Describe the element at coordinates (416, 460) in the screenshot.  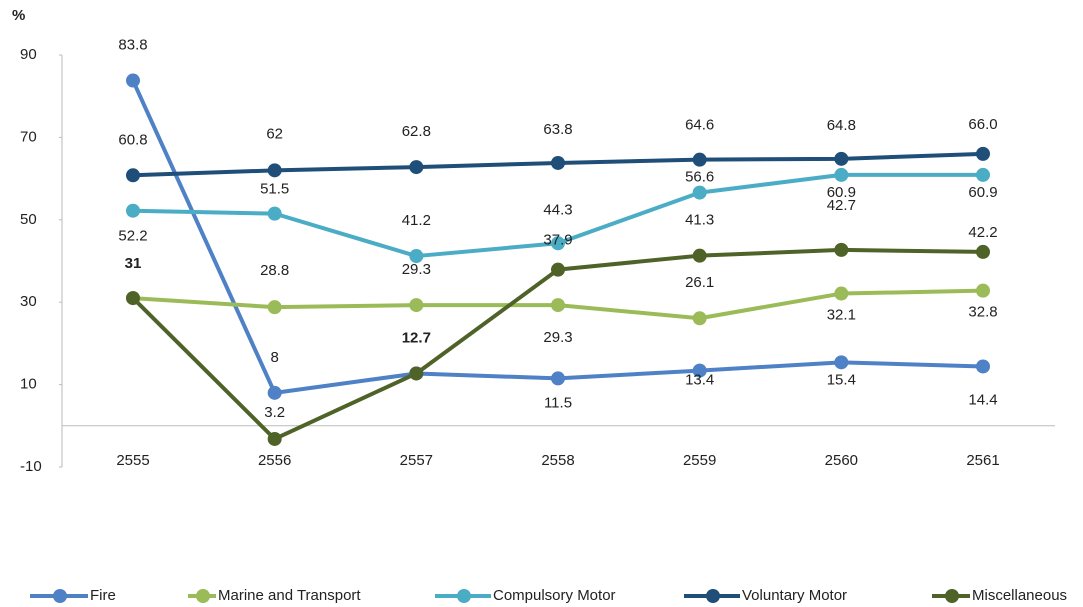
I see `x-tick-label: 2557` at that location.